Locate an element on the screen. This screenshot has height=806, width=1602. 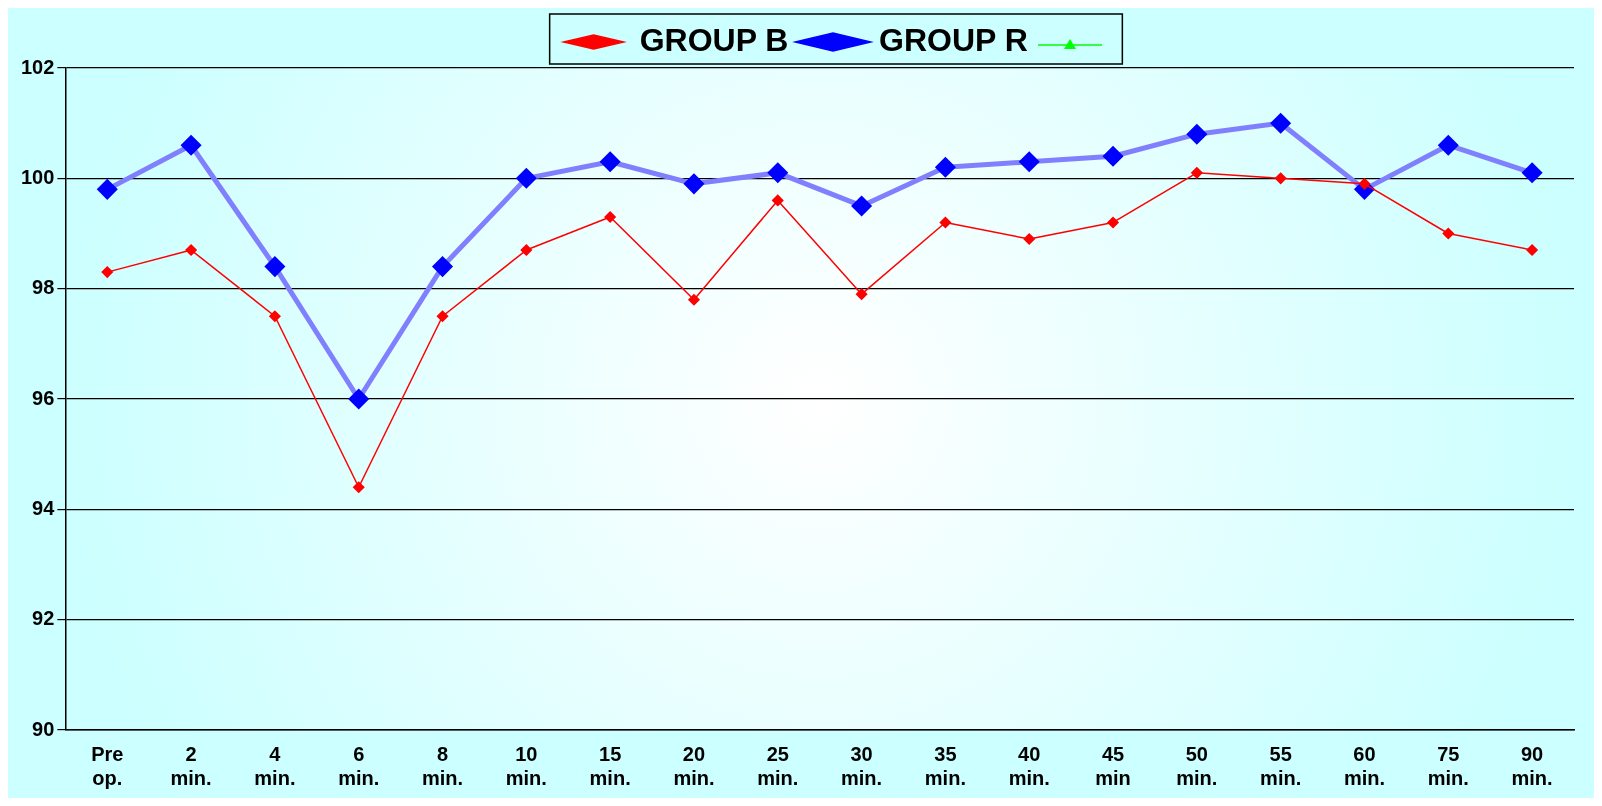
x-tick-label: 4 min. is located at coordinates (275, 765).